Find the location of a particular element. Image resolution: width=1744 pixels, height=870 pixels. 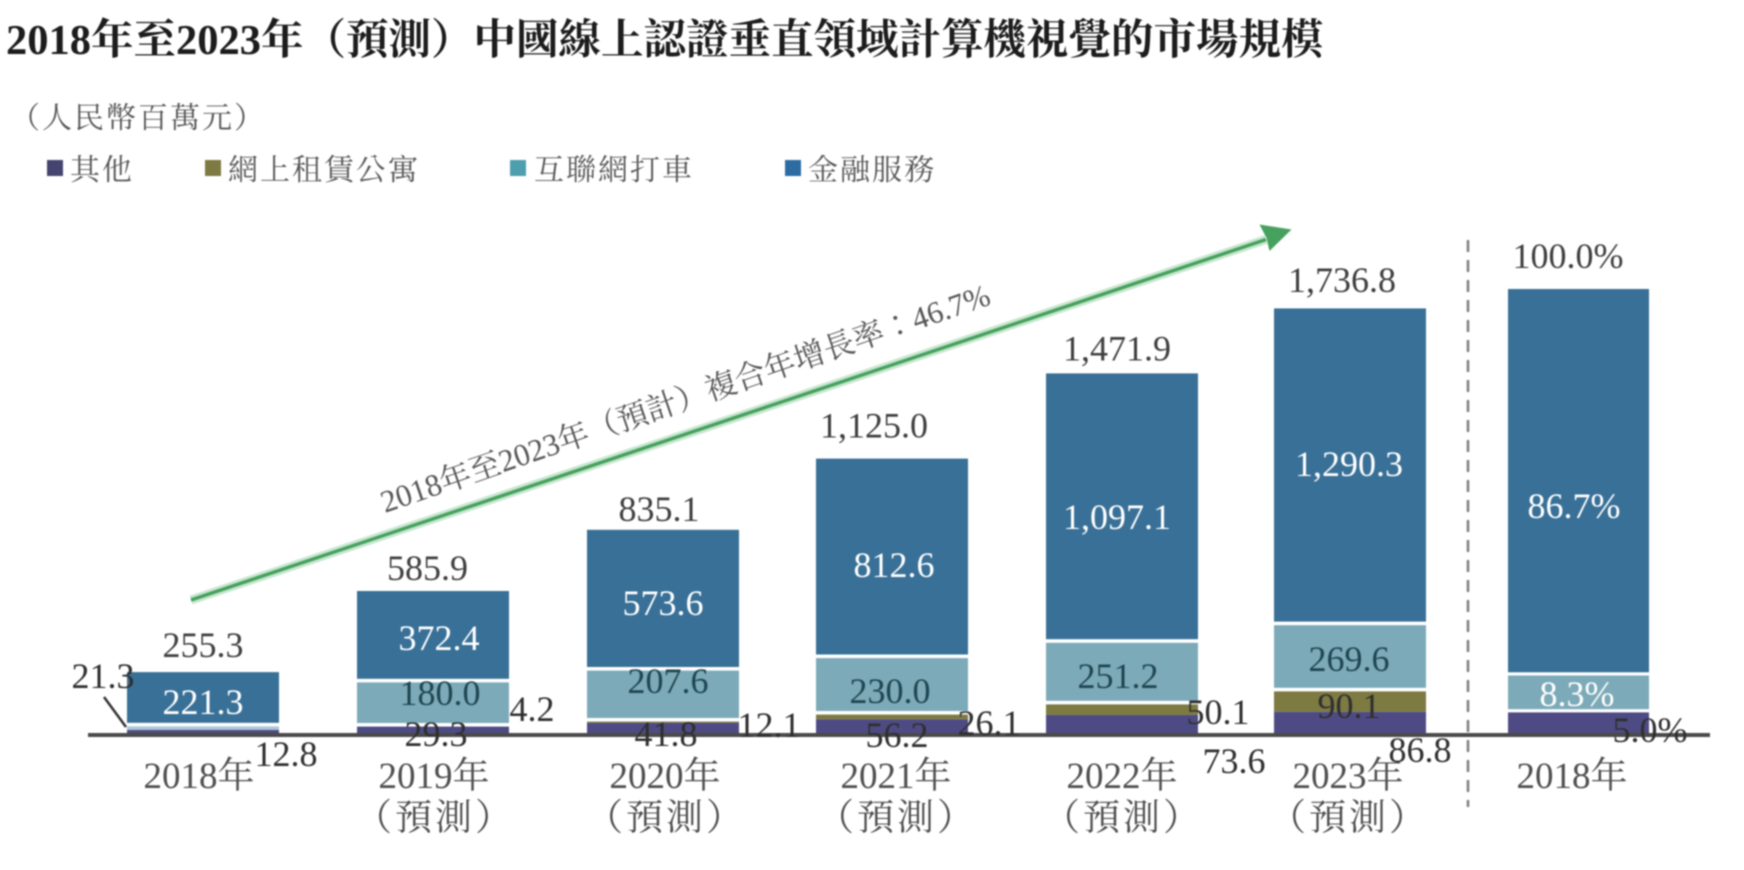

svg-text: 255.3 is located at coordinates (203, 645).